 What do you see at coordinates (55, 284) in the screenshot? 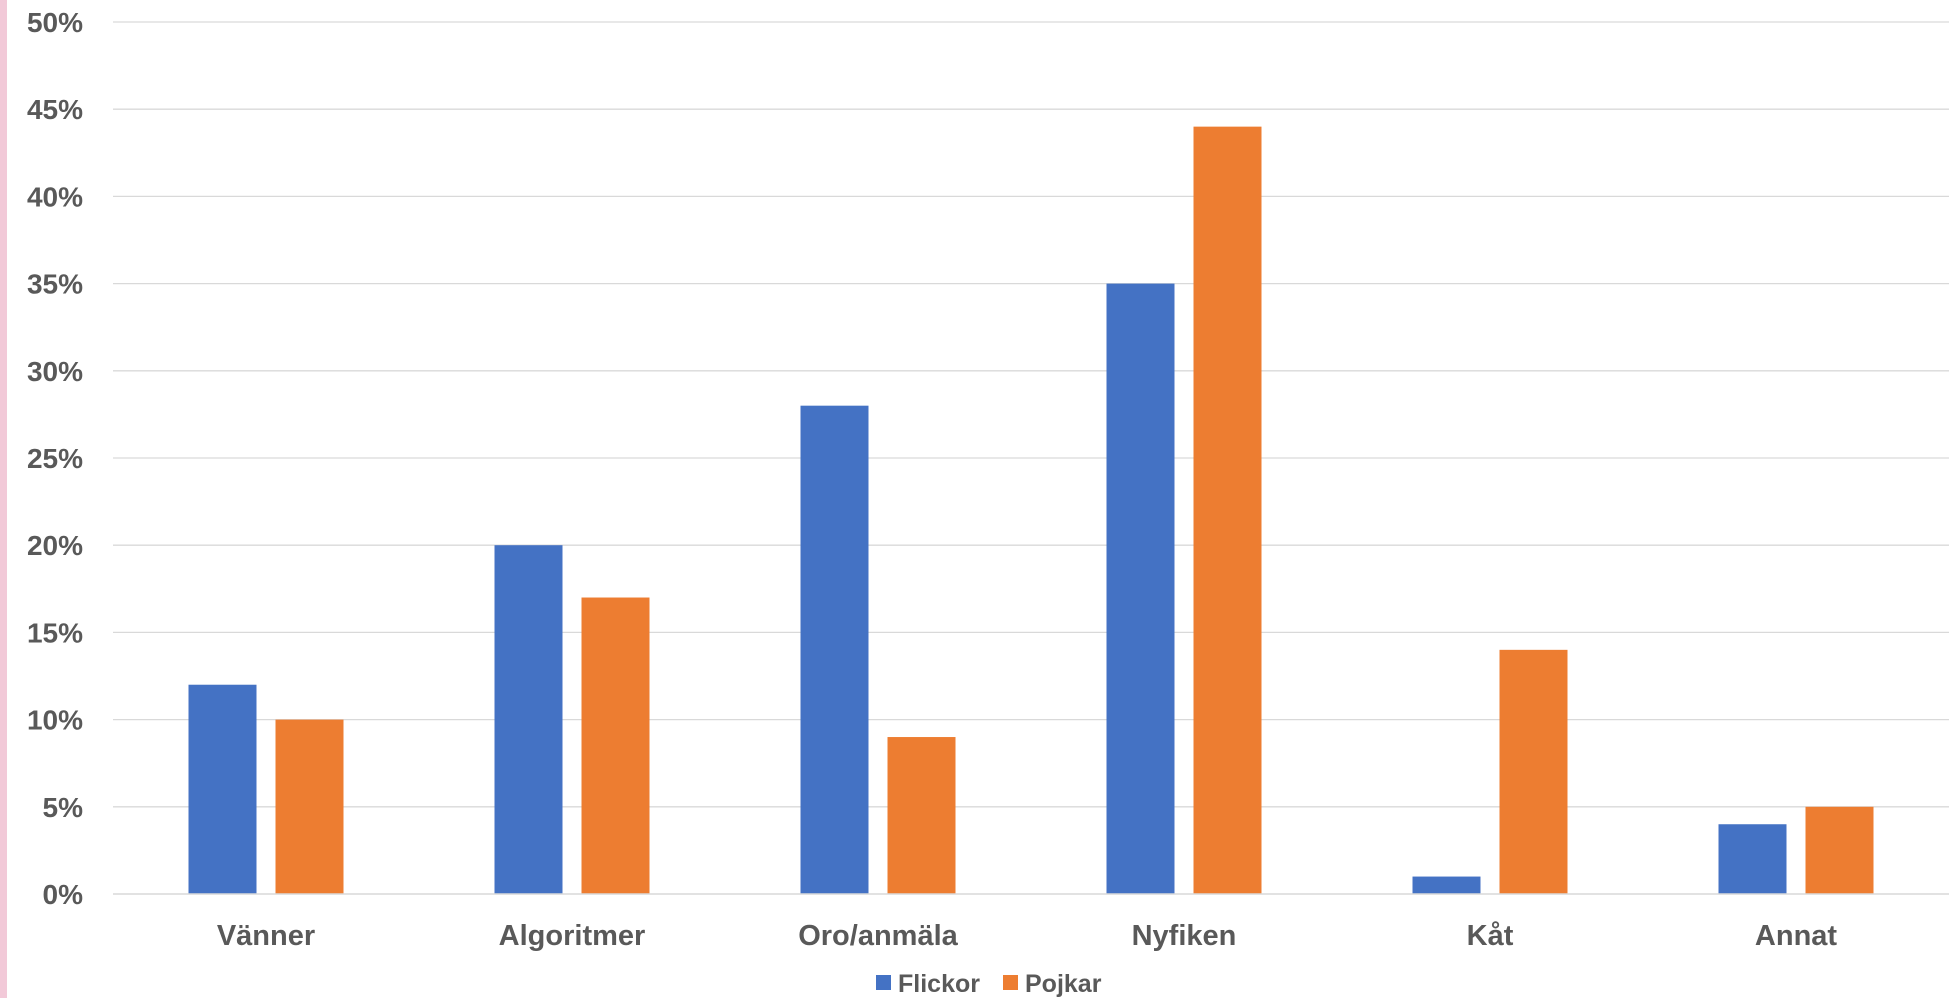
I see `y-tick-label: 35%` at bounding box center [55, 284].